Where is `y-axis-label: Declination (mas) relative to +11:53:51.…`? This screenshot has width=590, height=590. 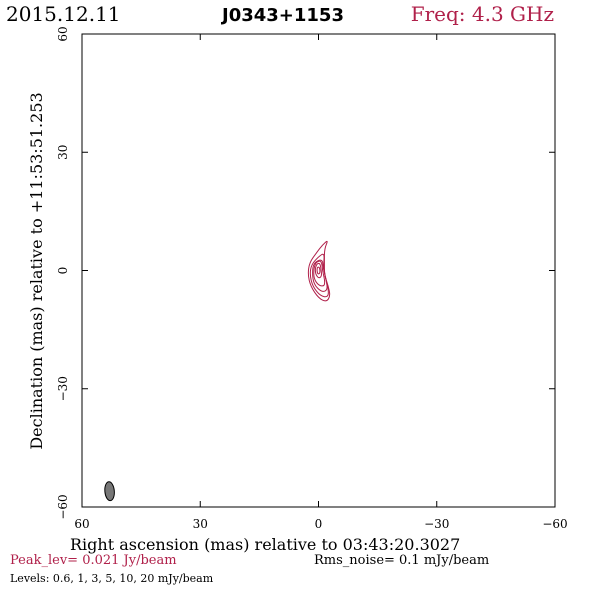
y-axis-label: Declination (mas) relative to +11:53:51.… is located at coordinates (36, 270).